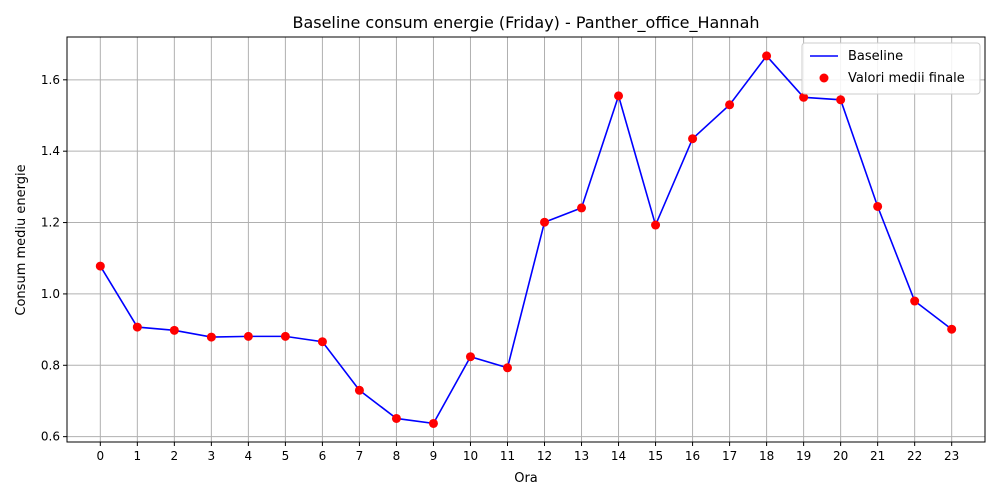 This screenshot has height=500, width=1000. I want to click on y-tick-label: 0.8, so click(50, 365).